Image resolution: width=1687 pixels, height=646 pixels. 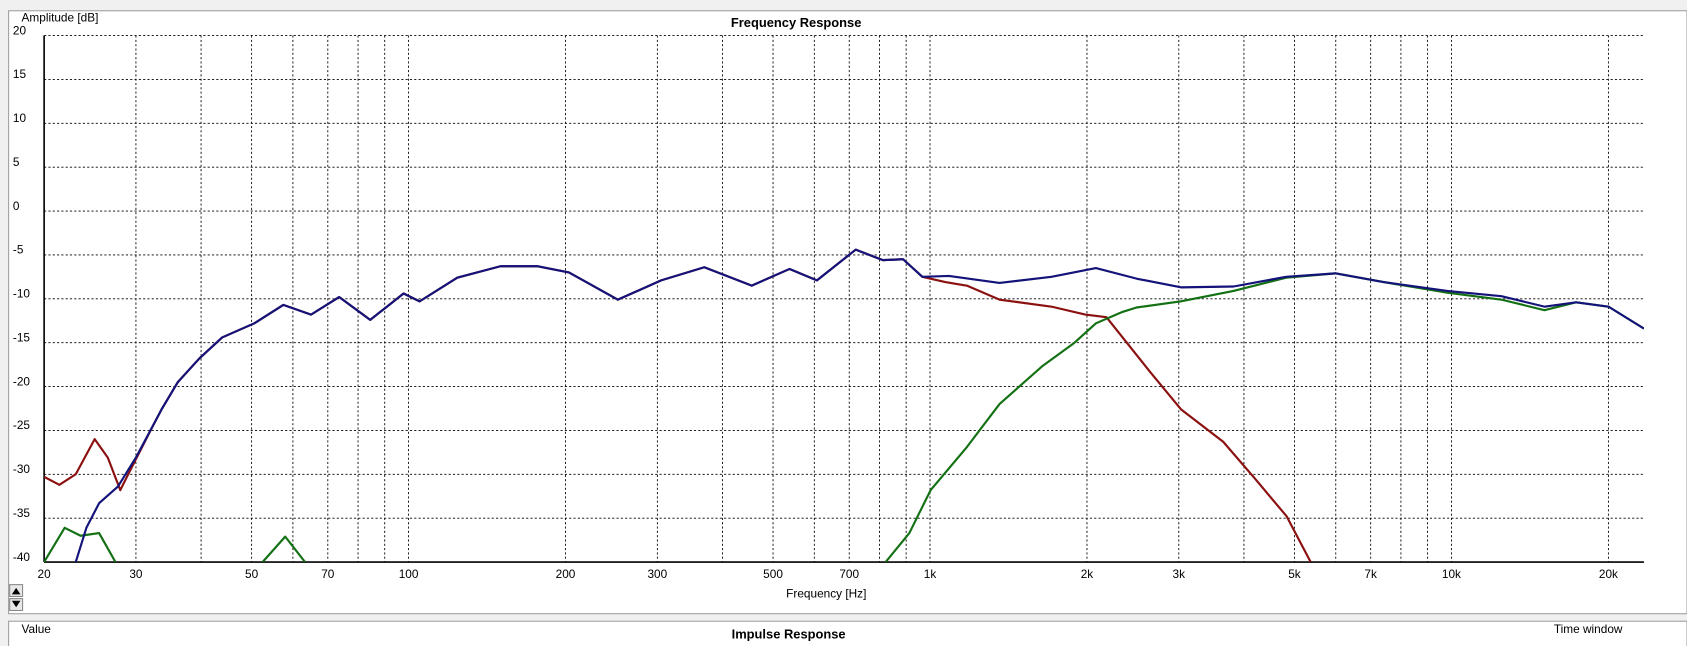 What do you see at coordinates (16, 206) in the screenshot?
I see `y-tick-label: 0` at bounding box center [16, 206].